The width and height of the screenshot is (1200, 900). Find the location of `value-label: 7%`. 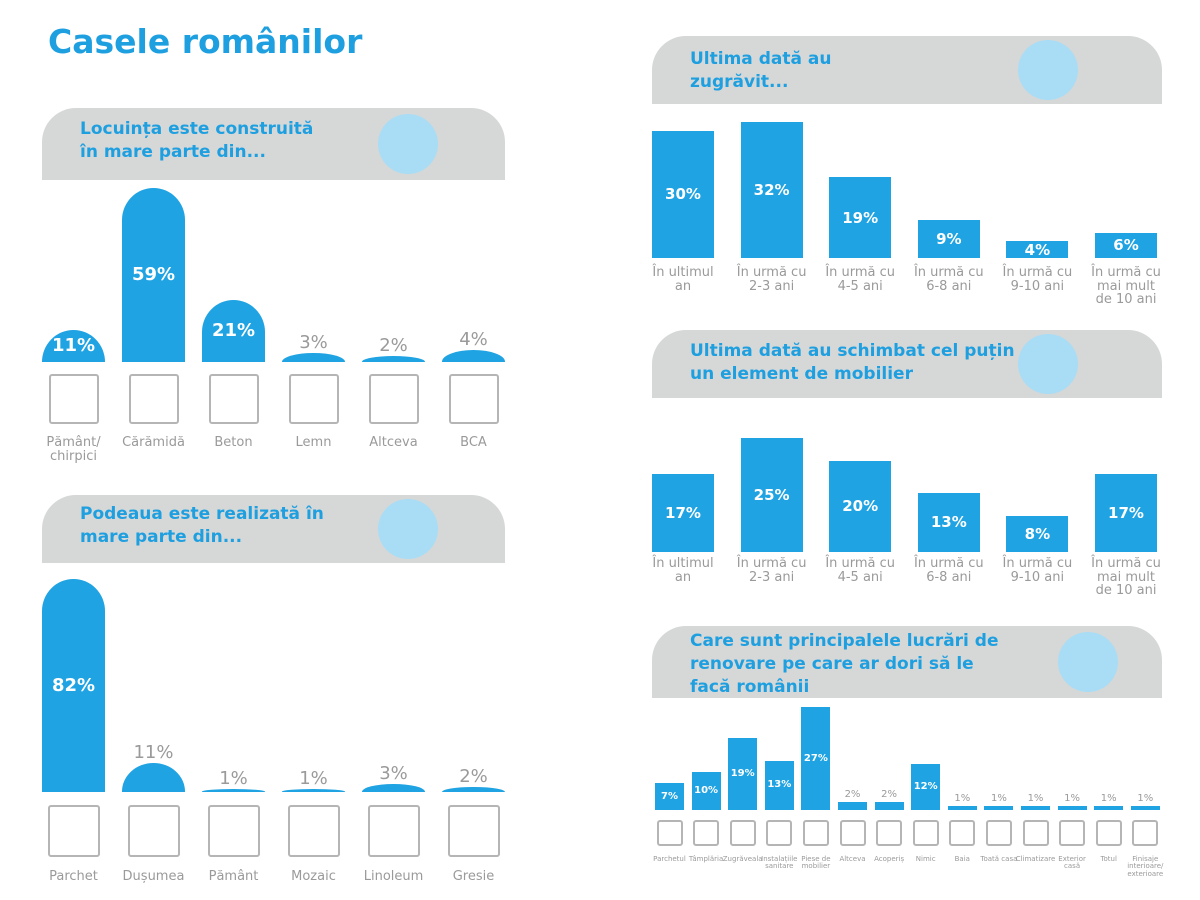

value-label: 7% is located at coordinates (669, 796).